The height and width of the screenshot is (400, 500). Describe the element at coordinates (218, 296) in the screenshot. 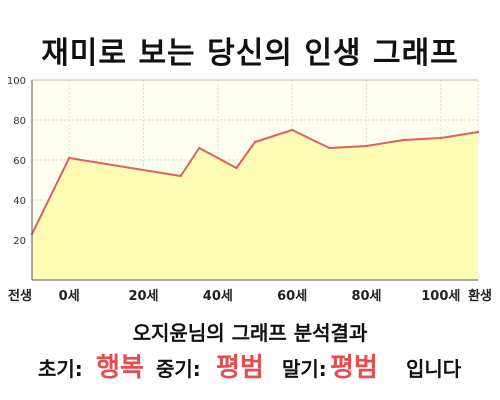

I see `x-tick-label: 40세` at that location.